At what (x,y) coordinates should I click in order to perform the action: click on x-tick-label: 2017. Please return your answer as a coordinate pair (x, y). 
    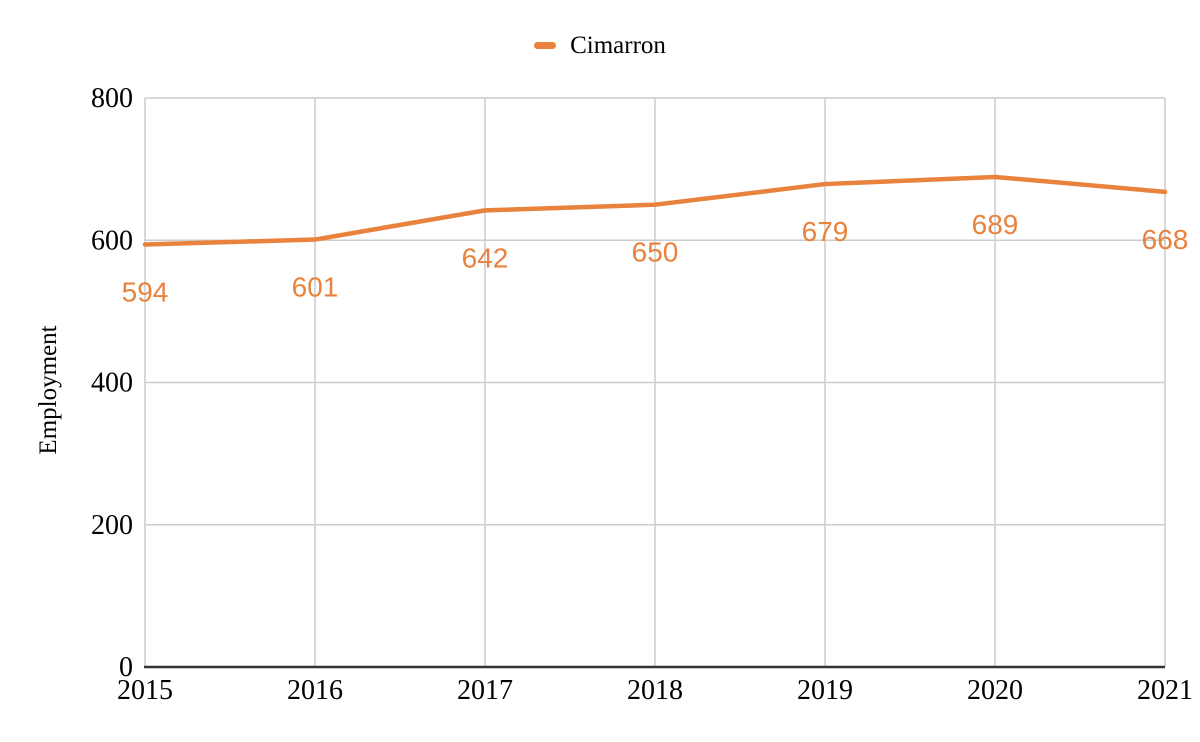
    Looking at the image, I should click on (485, 690).